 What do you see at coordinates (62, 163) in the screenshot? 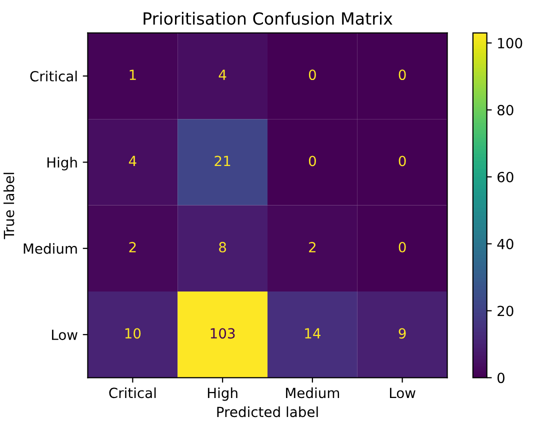
I see `y-tick-label: High` at bounding box center [62, 163].